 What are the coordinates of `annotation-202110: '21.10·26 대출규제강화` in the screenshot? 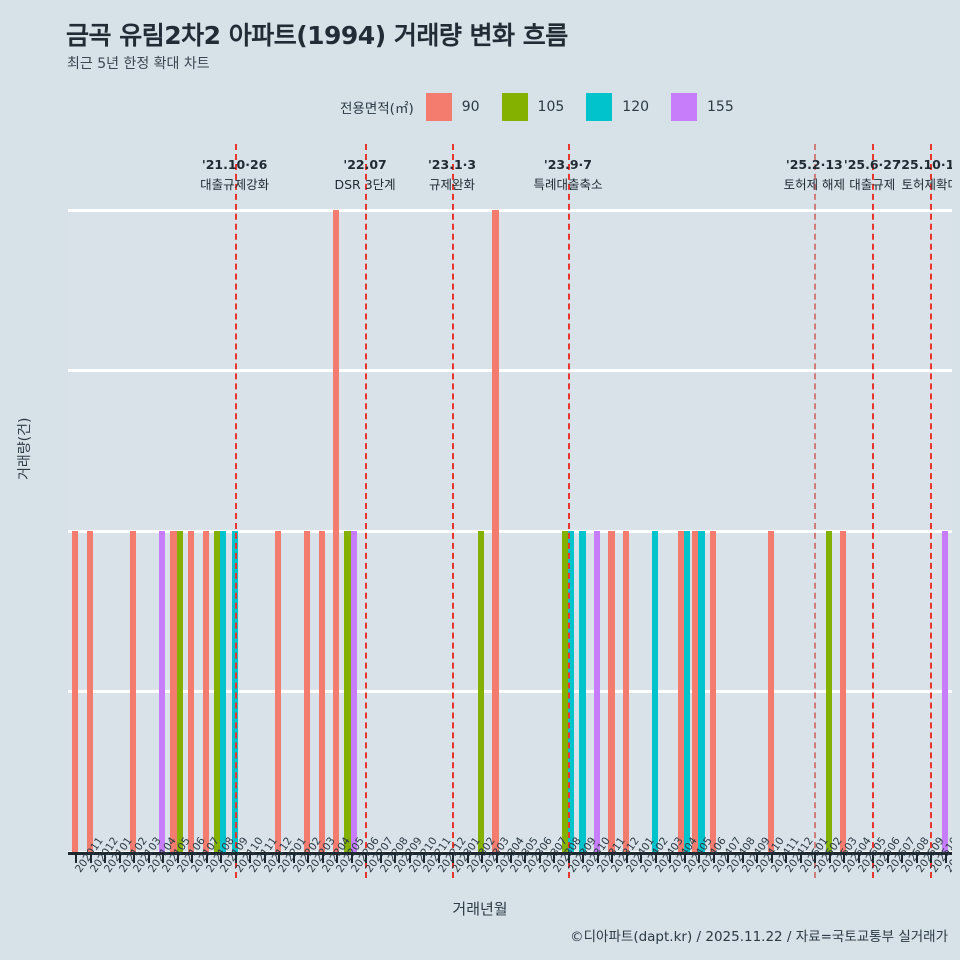 It's located at (235, 175).